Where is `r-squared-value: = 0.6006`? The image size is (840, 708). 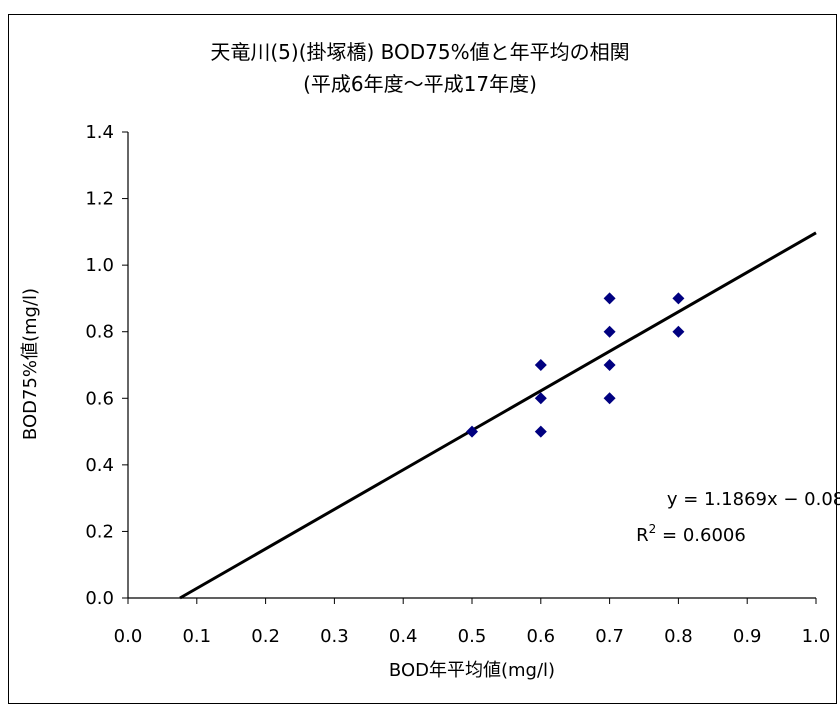 r-squared-value: = 0.6006 is located at coordinates (701, 535).